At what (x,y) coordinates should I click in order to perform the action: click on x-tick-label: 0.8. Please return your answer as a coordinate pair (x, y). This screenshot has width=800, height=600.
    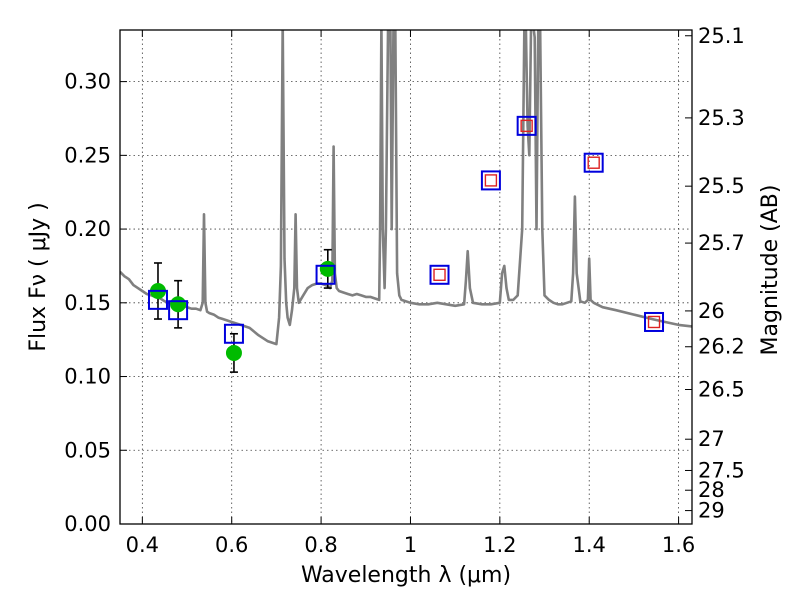
    Looking at the image, I should click on (320, 545).